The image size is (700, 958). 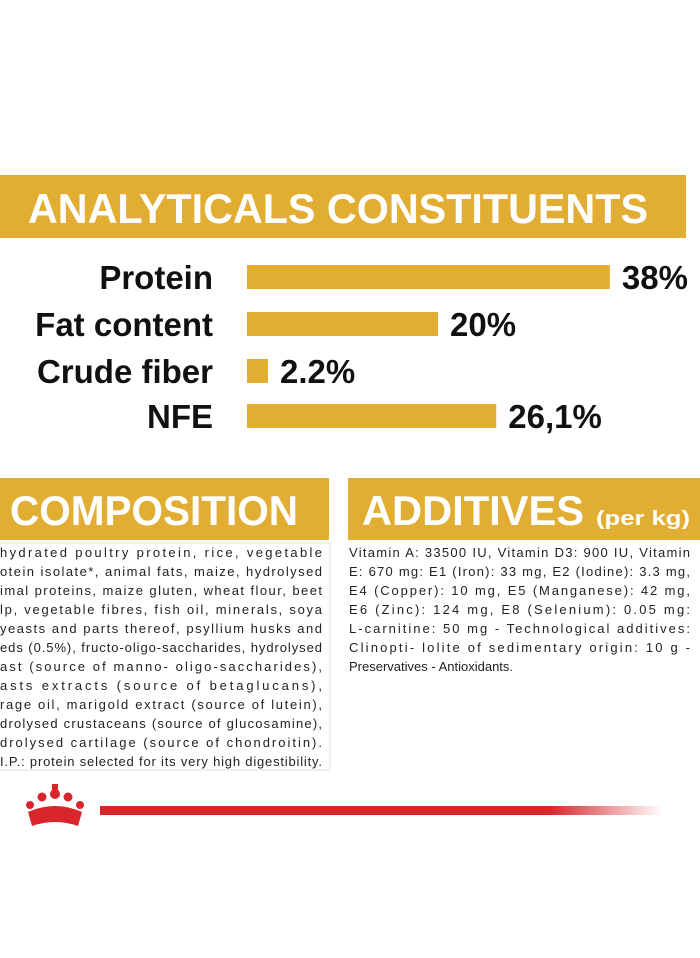 I want to click on title-banner, so click(x=343, y=206).